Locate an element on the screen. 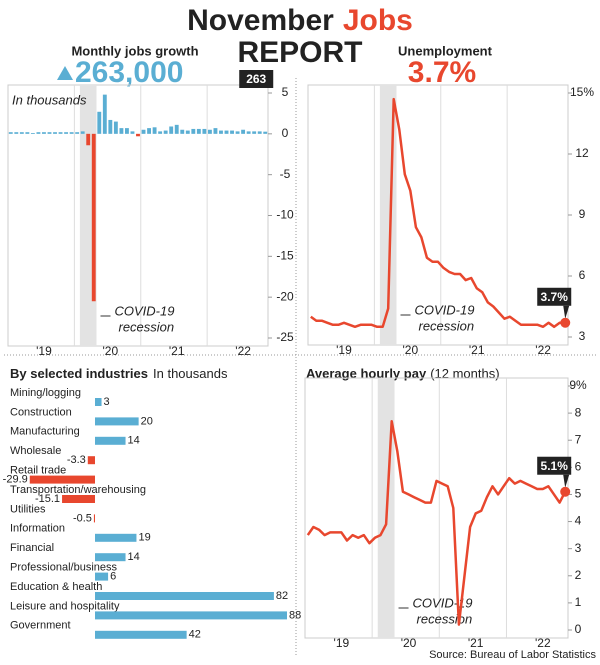 The height and width of the screenshot is (665, 600). y-tick-label: 0 is located at coordinates (285, 133).